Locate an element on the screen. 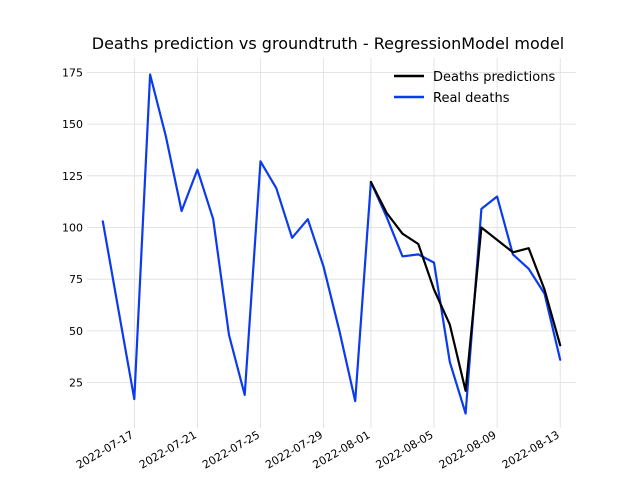 The height and width of the screenshot is (480, 640). x-tick-label: 2022-08-09 is located at coordinates (468, 449).